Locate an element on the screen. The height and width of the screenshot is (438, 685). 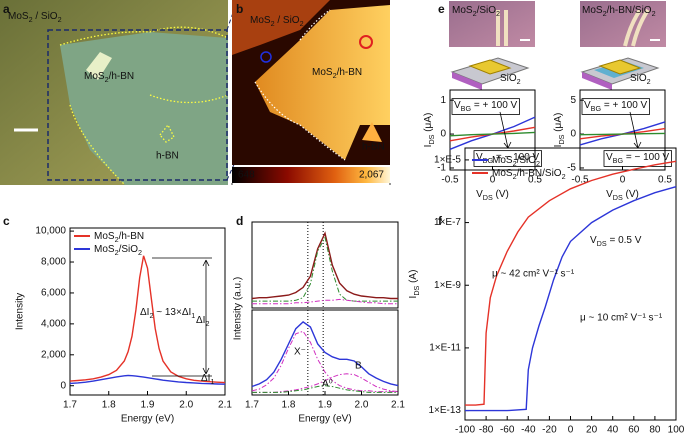
plot-frame is located at coordinates (325, 265).